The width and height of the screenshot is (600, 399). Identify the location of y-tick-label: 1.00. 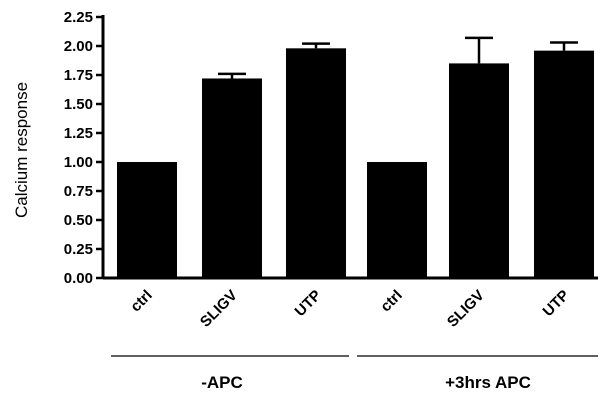
(78, 162).